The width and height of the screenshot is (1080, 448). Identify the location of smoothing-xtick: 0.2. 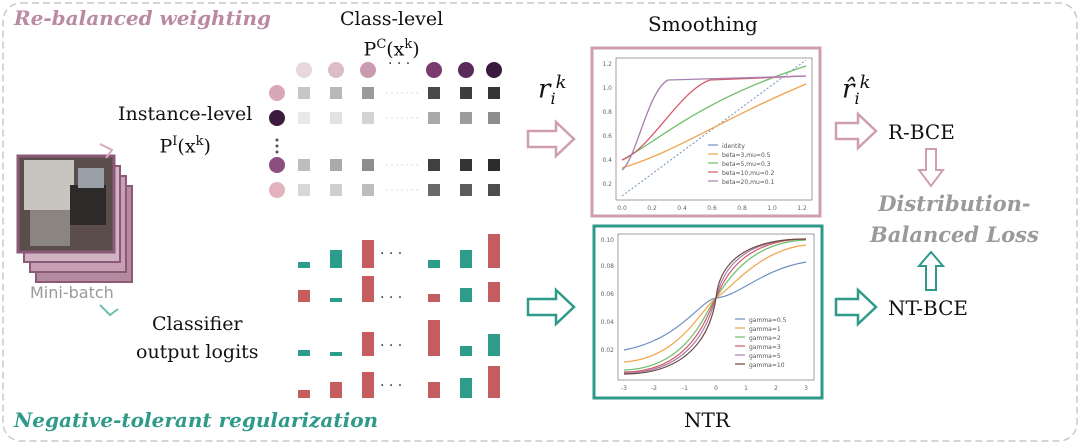
(652, 208).